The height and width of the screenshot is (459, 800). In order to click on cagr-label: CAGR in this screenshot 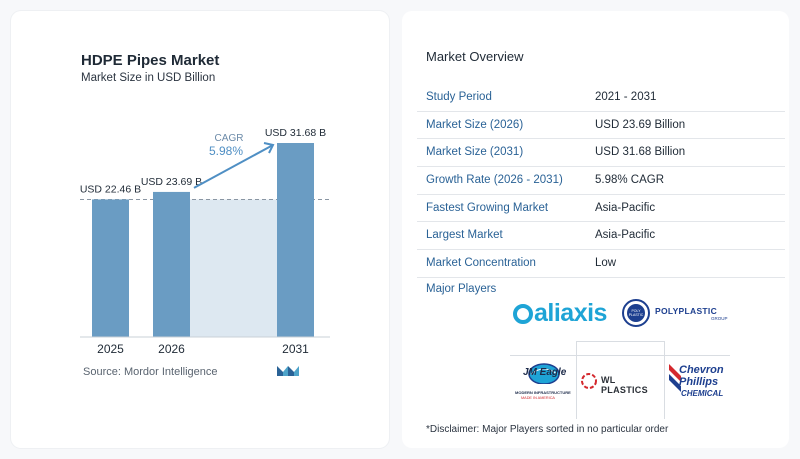, I will do `click(229, 138)`.